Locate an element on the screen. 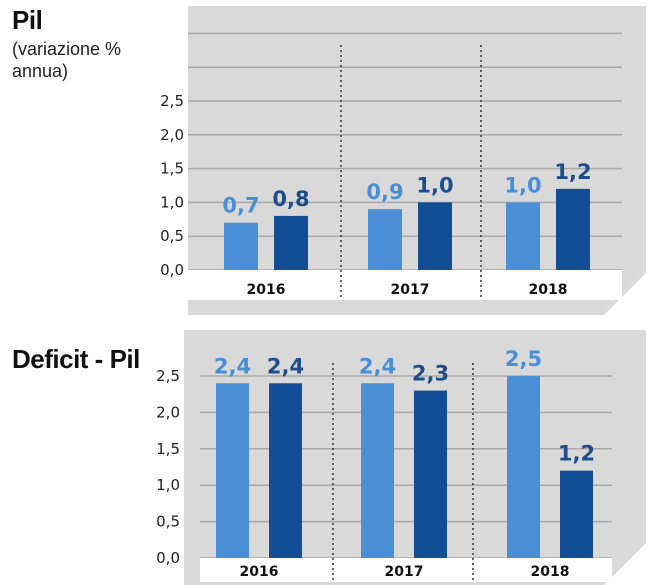  deficit-y-tick-label: 1,5 is located at coordinates (168, 449).